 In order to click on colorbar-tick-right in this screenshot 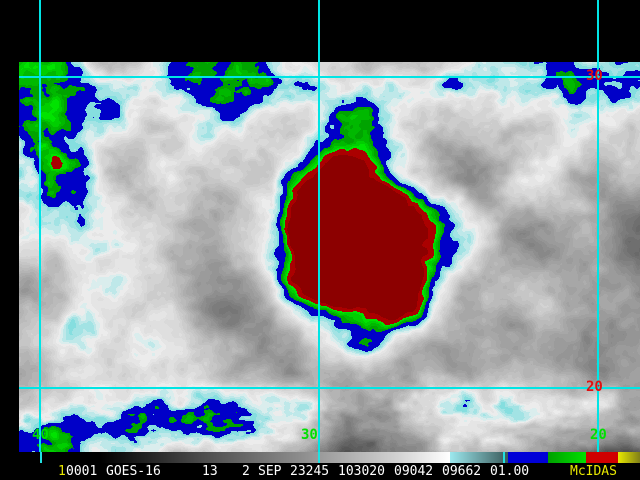, I will do `click(504, 457)`.